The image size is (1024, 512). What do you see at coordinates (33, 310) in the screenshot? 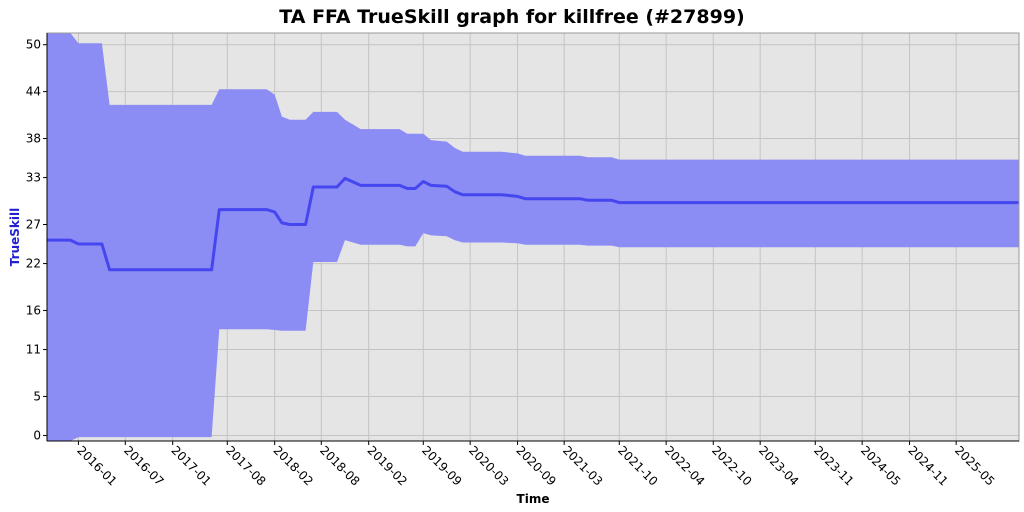
I see `y-tick-label: 16` at bounding box center [33, 310].